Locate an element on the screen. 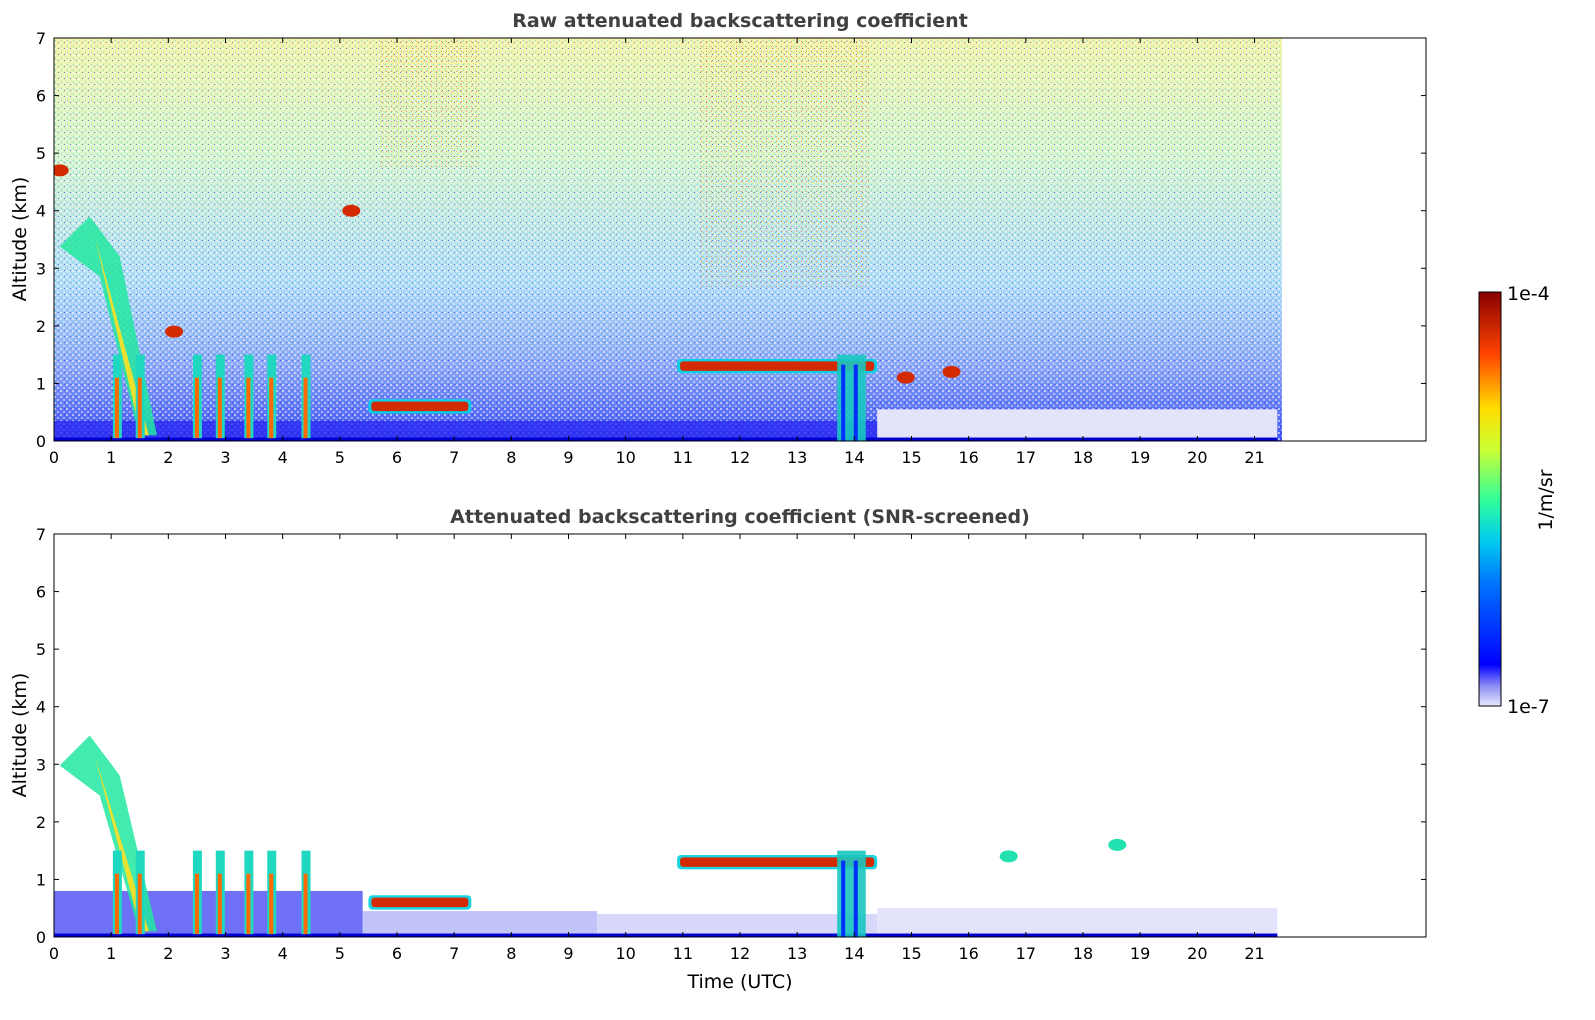 The width and height of the screenshot is (1595, 1020). afternoon-low-signal is located at coordinates (1077, 922).